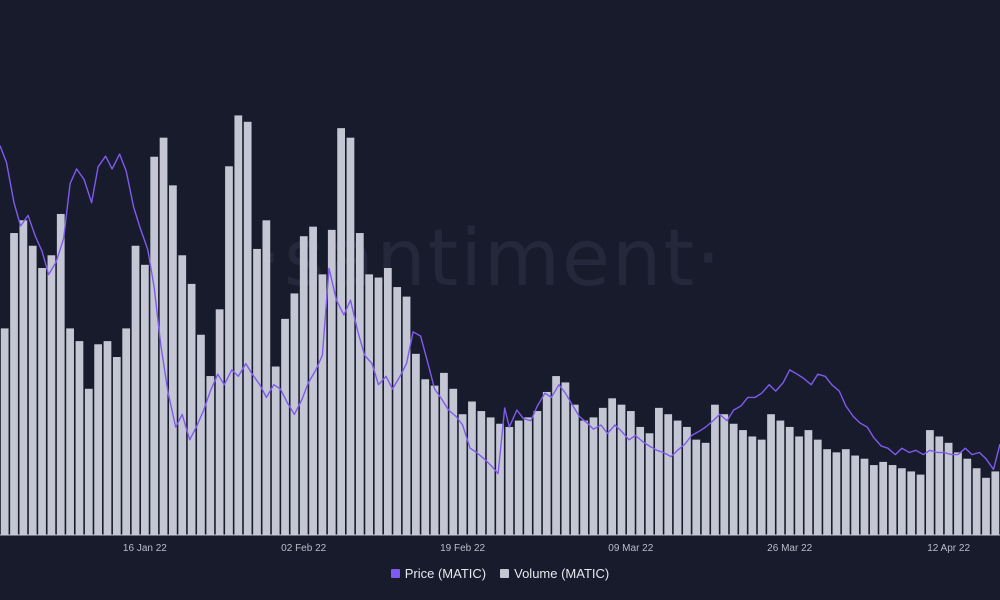 The width and height of the screenshot is (1000, 600). I want to click on x-tick-label: 16 Jan 22, so click(145, 548).